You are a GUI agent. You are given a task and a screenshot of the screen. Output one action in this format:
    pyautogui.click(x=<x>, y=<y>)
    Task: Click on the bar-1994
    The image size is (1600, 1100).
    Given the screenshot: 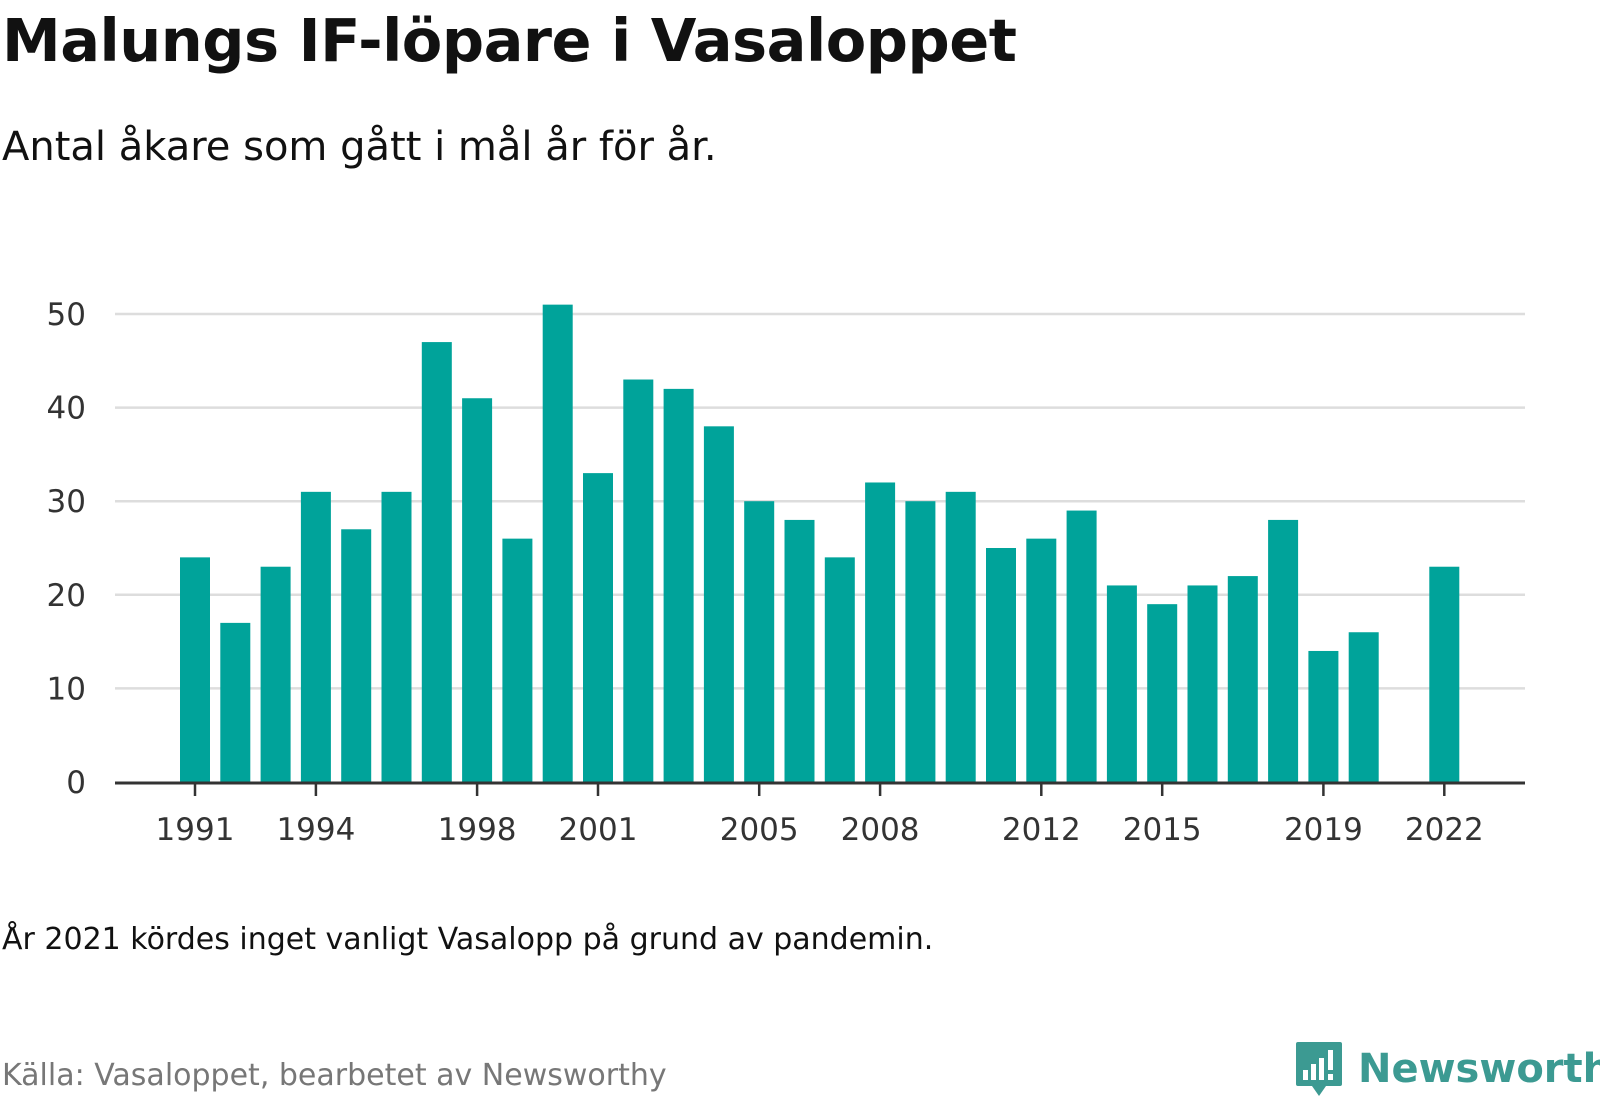 What is the action you would take?
    pyautogui.click(x=315, y=636)
    